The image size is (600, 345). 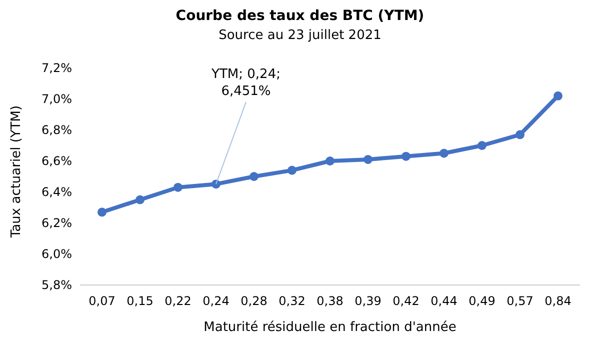 What do you see at coordinates (57, 99) in the screenshot?
I see `y-tick-label: 7,0%` at bounding box center [57, 99].